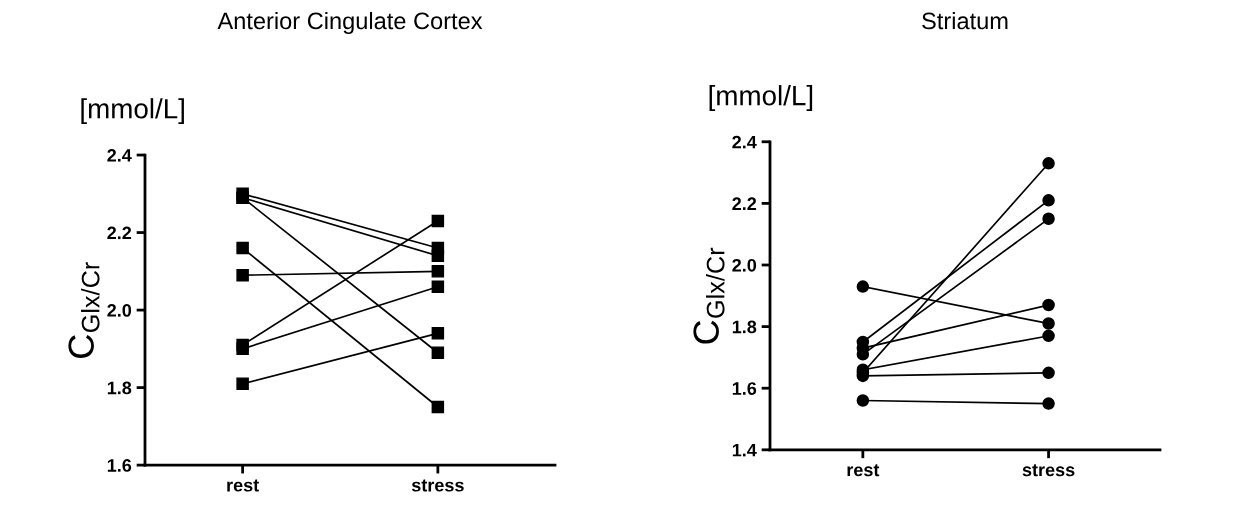 The height and width of the screenshot is (510, 1250). I want to click on chart-title: Striatum, so click(965, 20).